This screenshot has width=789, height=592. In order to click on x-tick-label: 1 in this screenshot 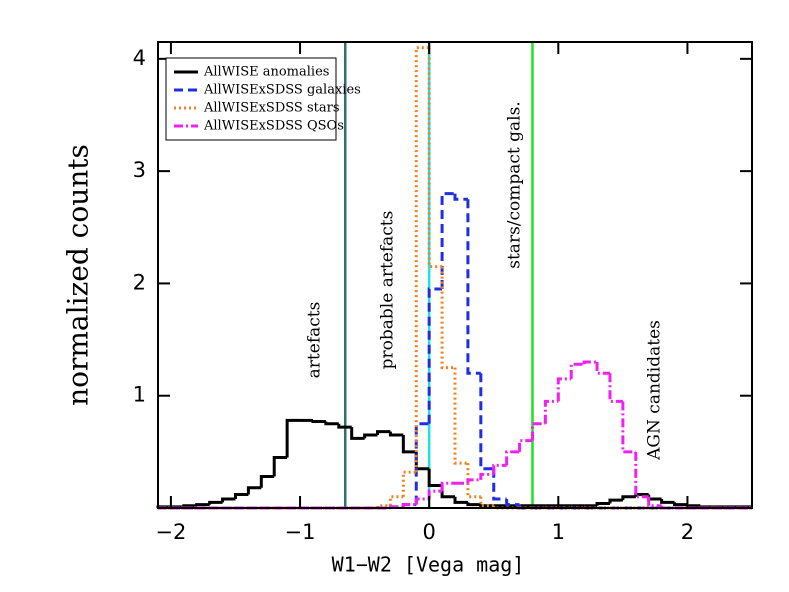, I will do `click(558, 532)`.